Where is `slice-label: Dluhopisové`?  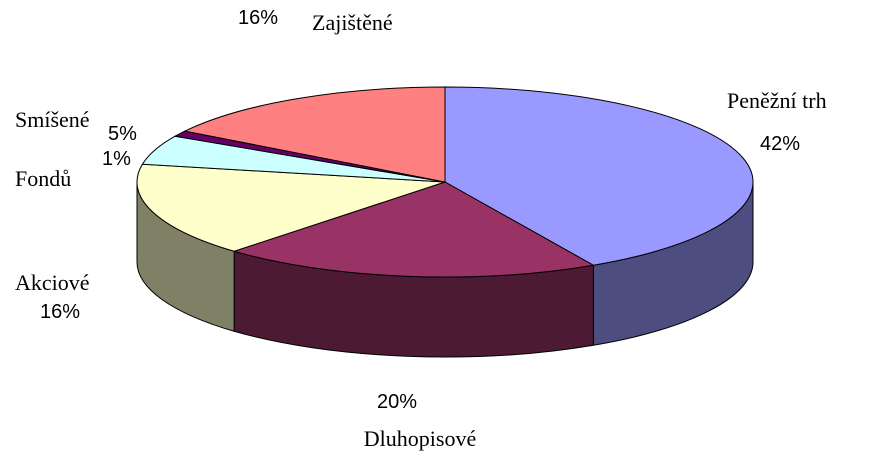
slice-label: Dluhopisové is located at coordinates (420, 438).